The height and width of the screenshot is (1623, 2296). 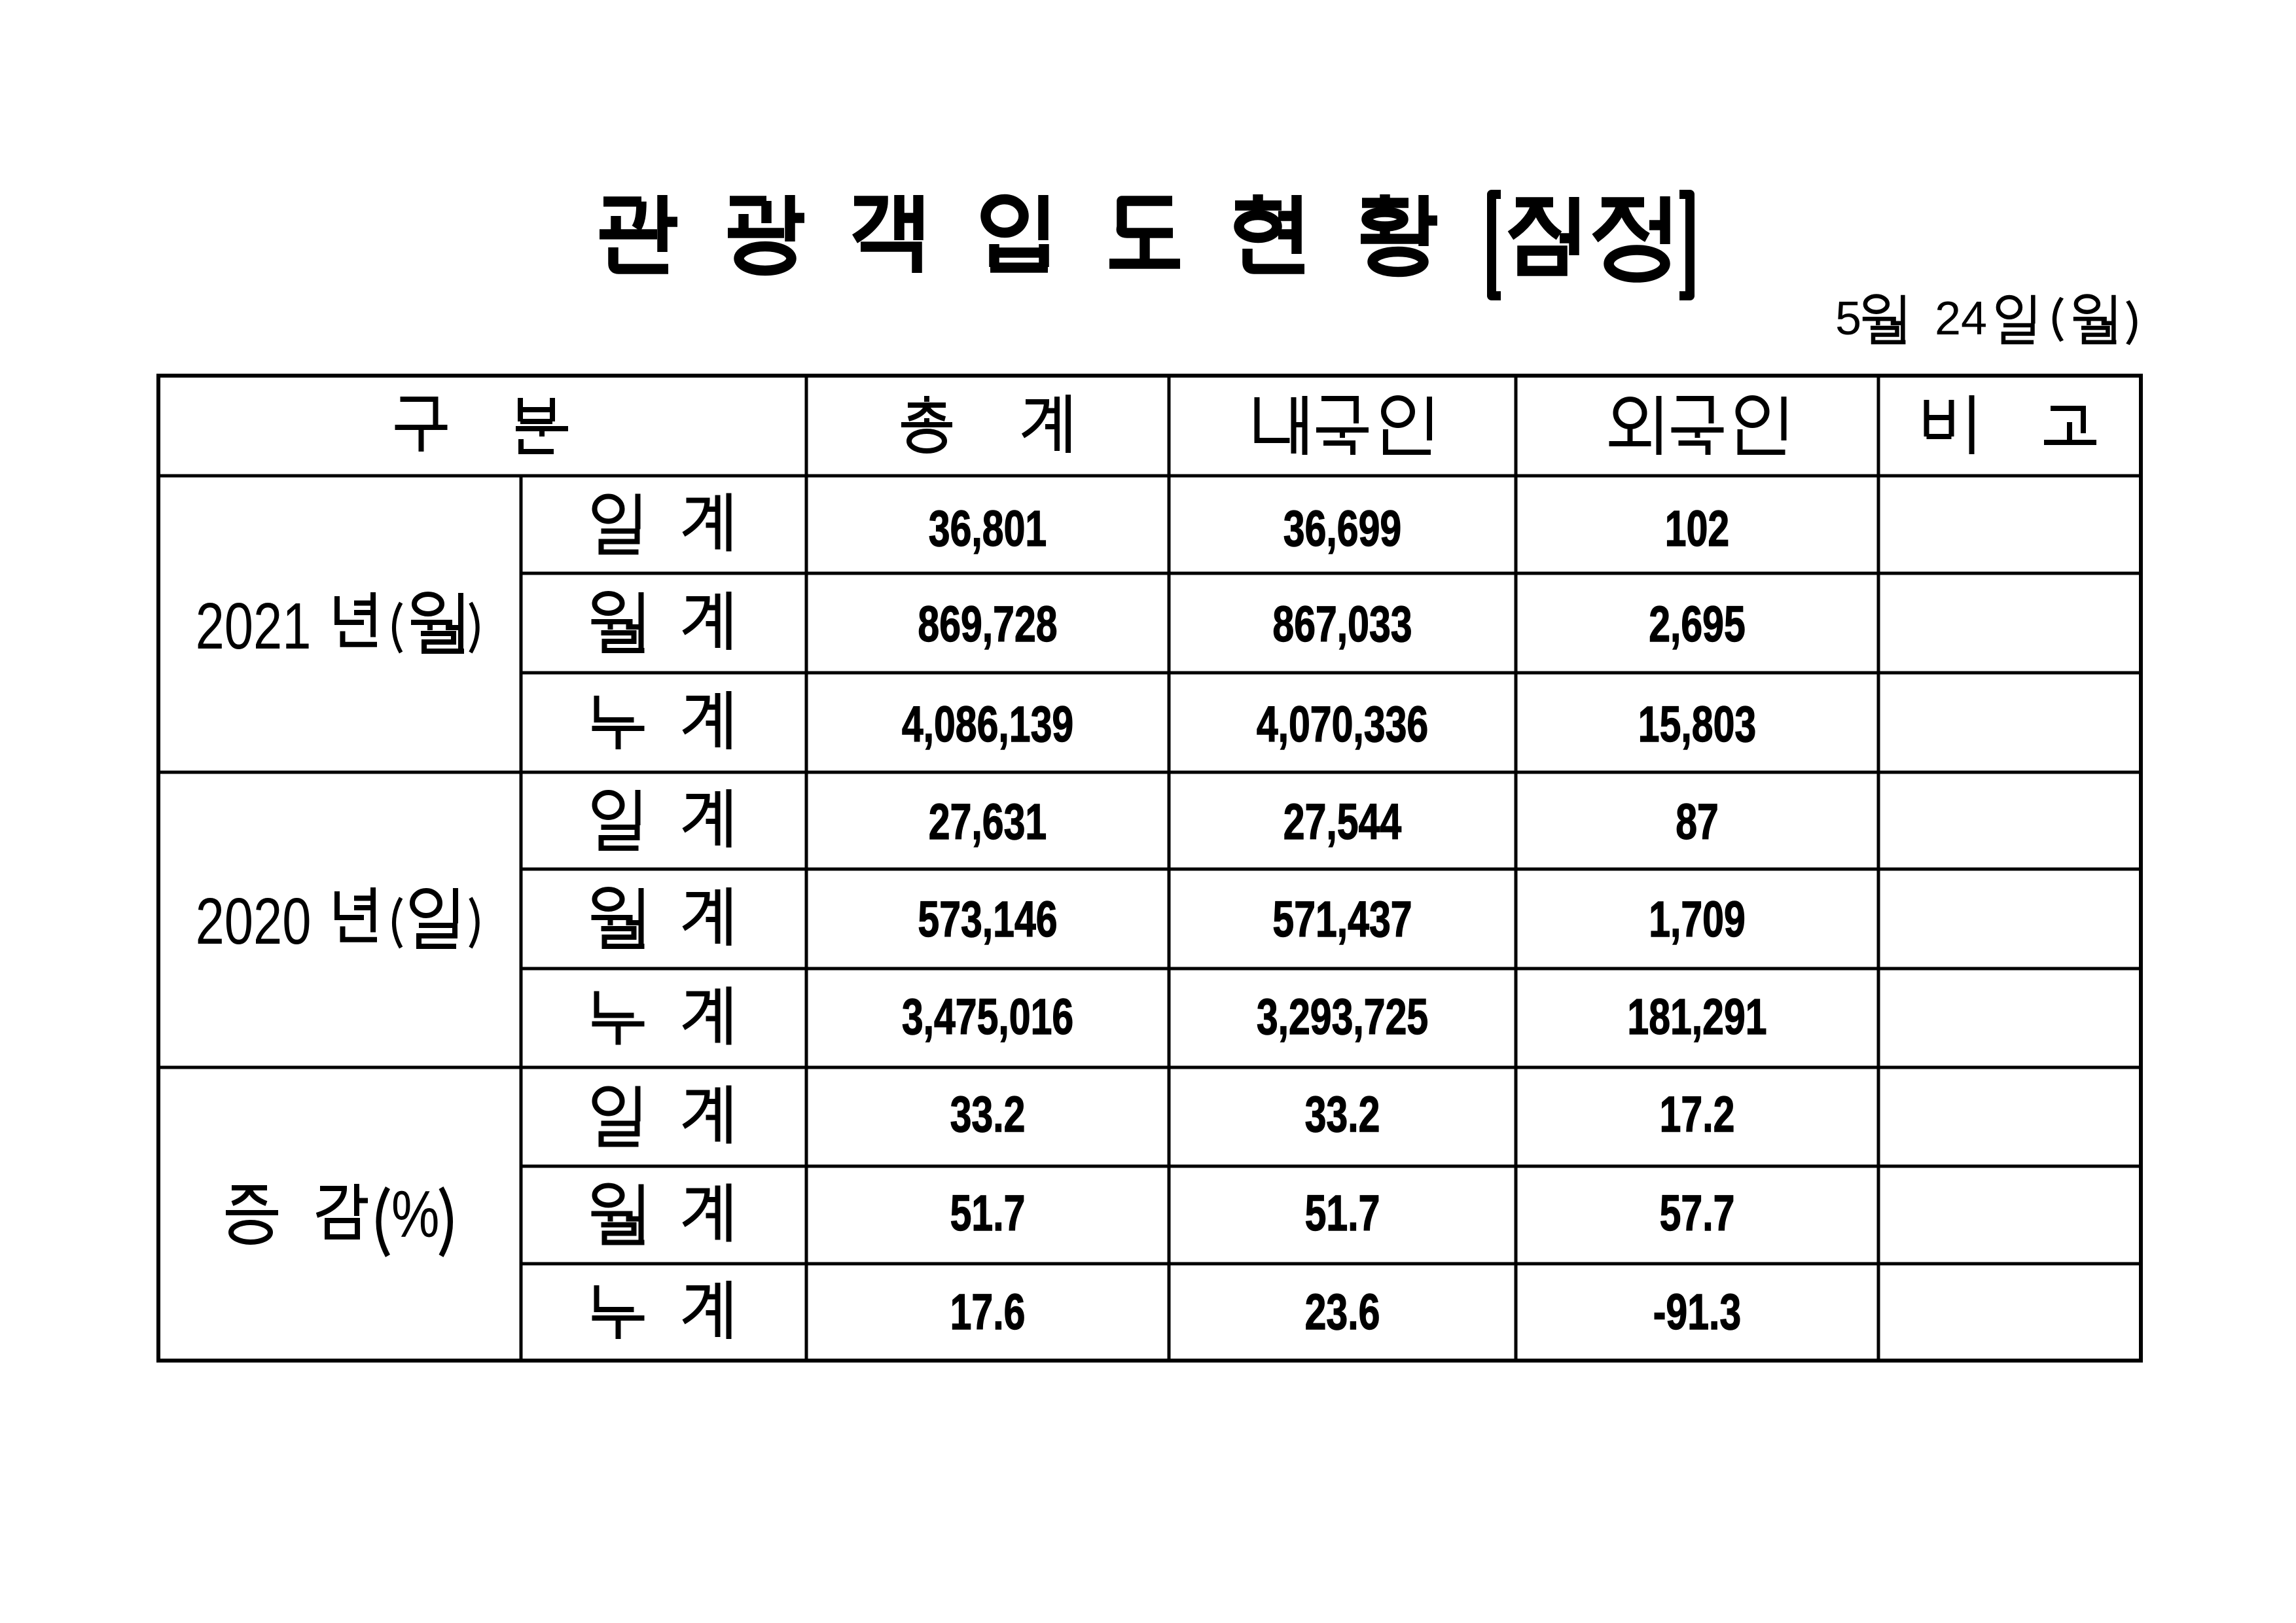 I want to click on svg-text: 17.6, so click(x=988, y=1311).